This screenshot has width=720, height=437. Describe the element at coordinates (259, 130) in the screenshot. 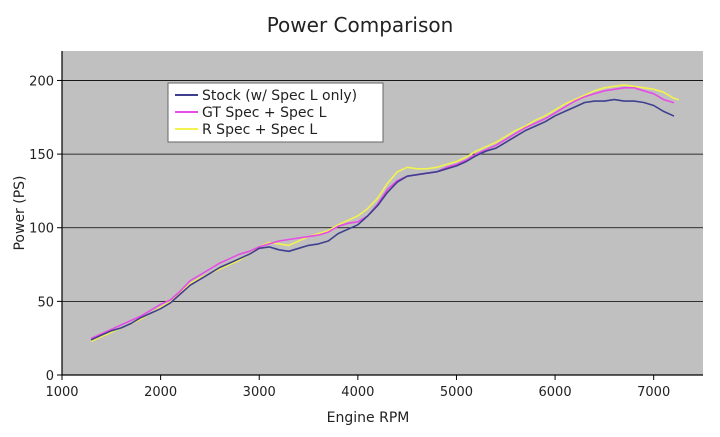

I see `legend-label-2: R Spec + Spec L` at that location.